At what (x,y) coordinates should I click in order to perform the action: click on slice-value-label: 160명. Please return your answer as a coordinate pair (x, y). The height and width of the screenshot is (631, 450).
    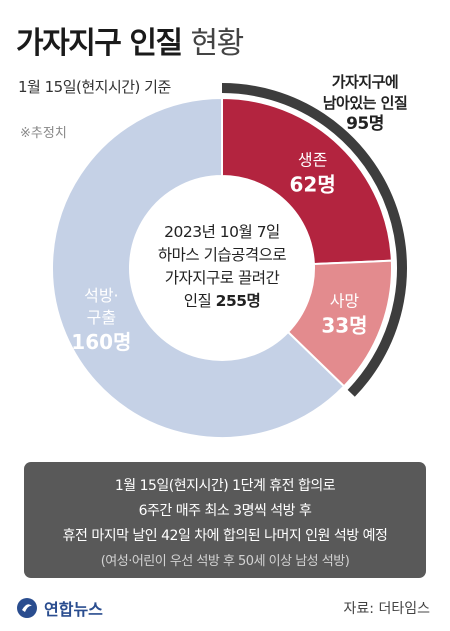
    Looking at the image, I should click on (101, 342).